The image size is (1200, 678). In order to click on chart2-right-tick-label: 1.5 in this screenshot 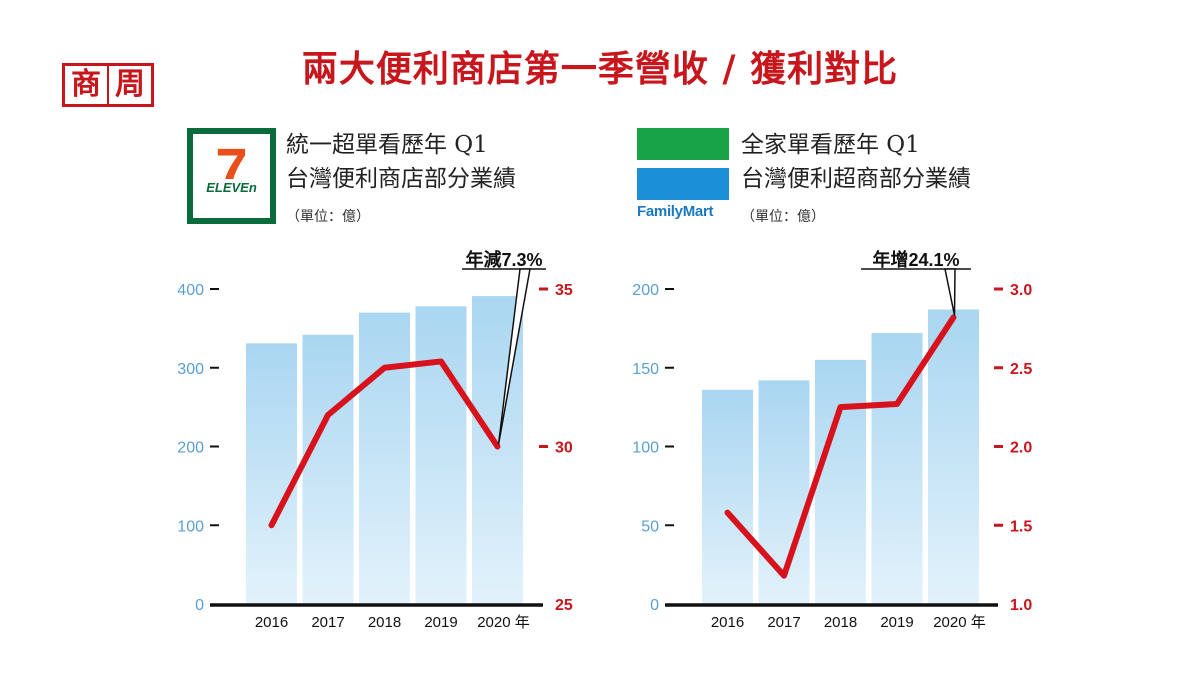, I will do `click(1021, 526)`.